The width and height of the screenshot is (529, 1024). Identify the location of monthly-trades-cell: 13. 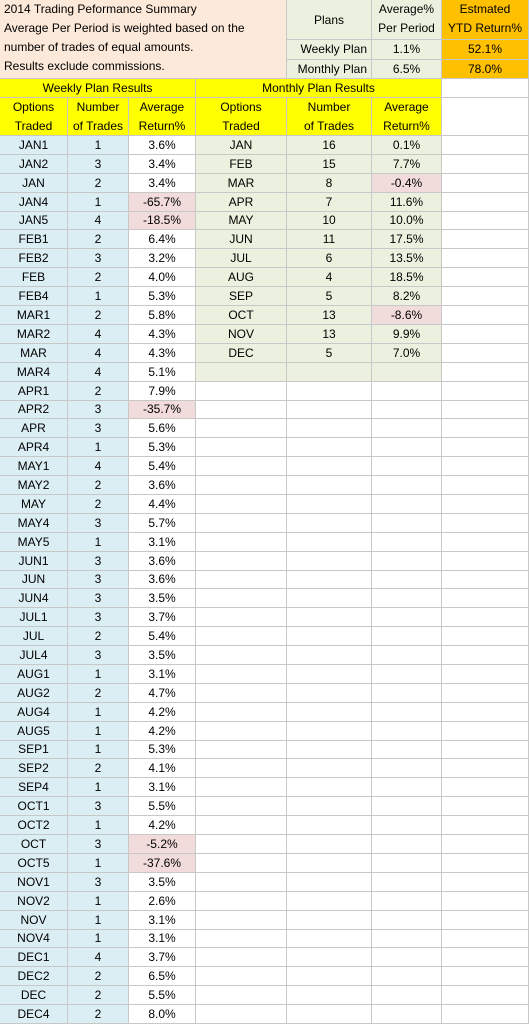
(329, 315).